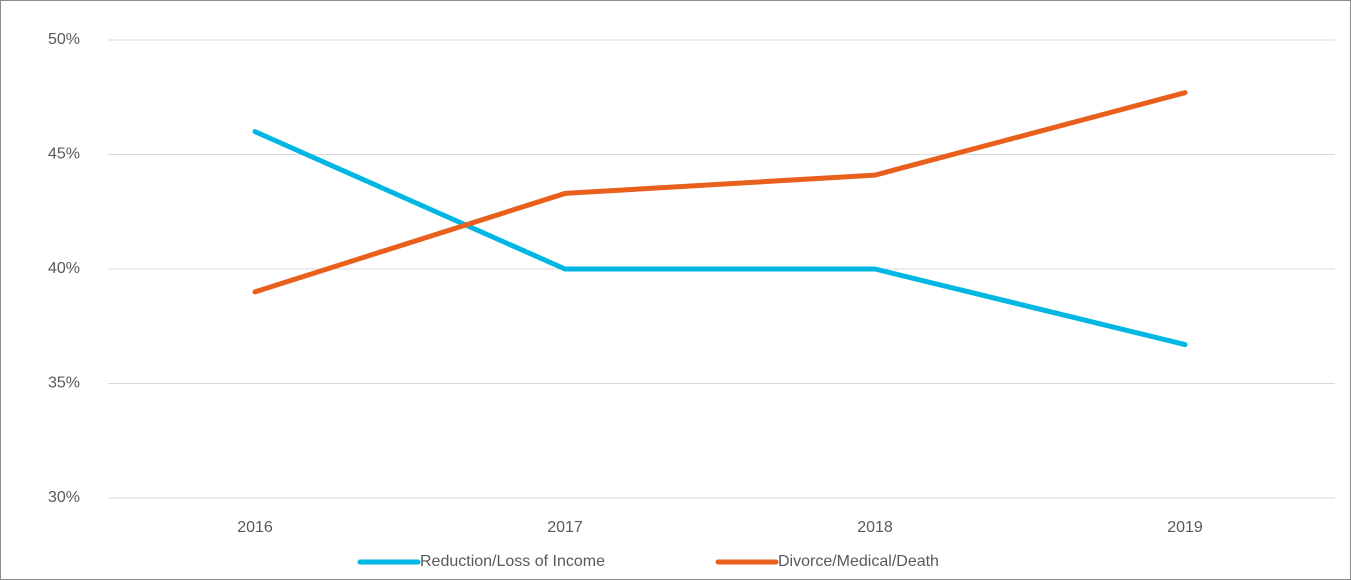 This screenshot has width=1351, height=580. What do you see at coordinates (64, 154) in the screenshot?
I see `y-tick-label: 45%` at bounding box center [64, 154].